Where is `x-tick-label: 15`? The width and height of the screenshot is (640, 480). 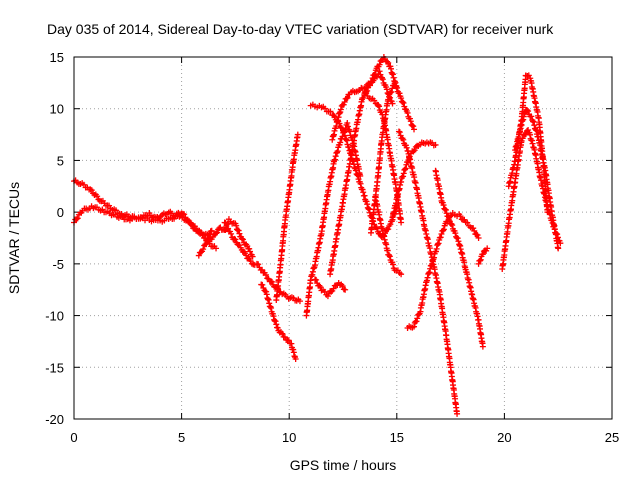
x-tick-label: 15 is located at coordinates (397, 437).